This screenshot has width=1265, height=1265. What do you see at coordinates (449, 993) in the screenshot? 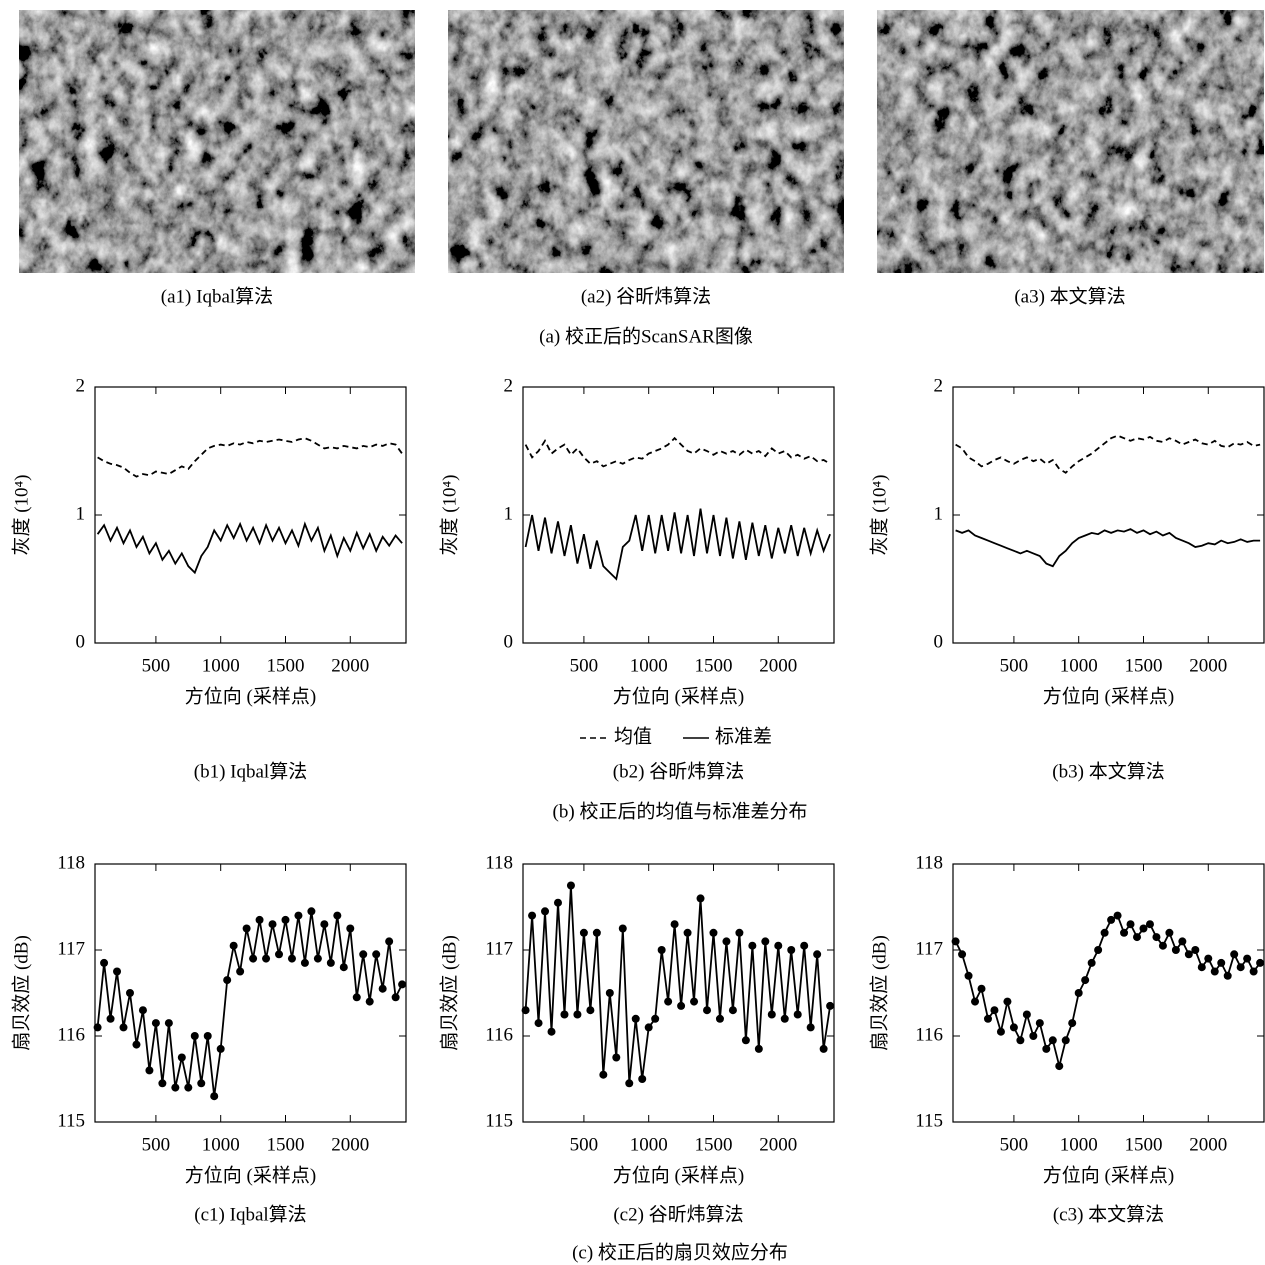
I see `y-axis-label: 扇贝效应 (dB)` at bounding box center [449, 993].